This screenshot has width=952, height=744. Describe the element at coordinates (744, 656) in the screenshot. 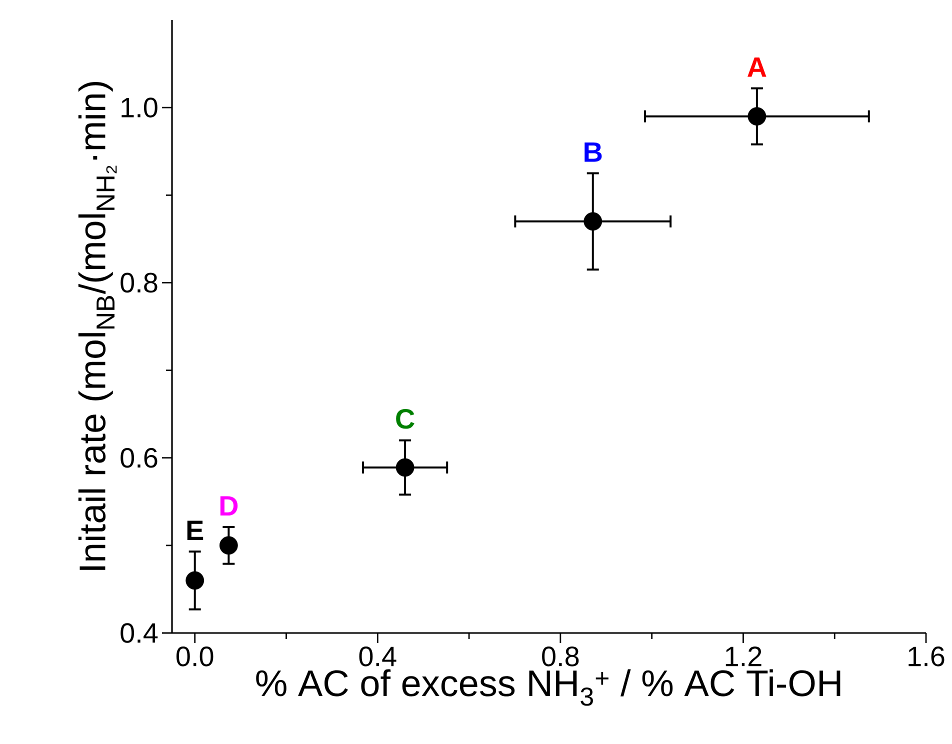

I see `x-tick-label: 1.2` at that location.